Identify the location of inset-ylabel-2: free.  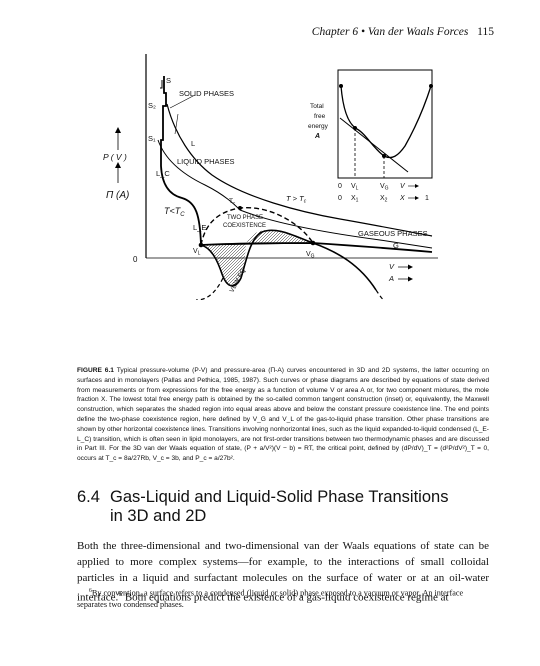
(320, 116).